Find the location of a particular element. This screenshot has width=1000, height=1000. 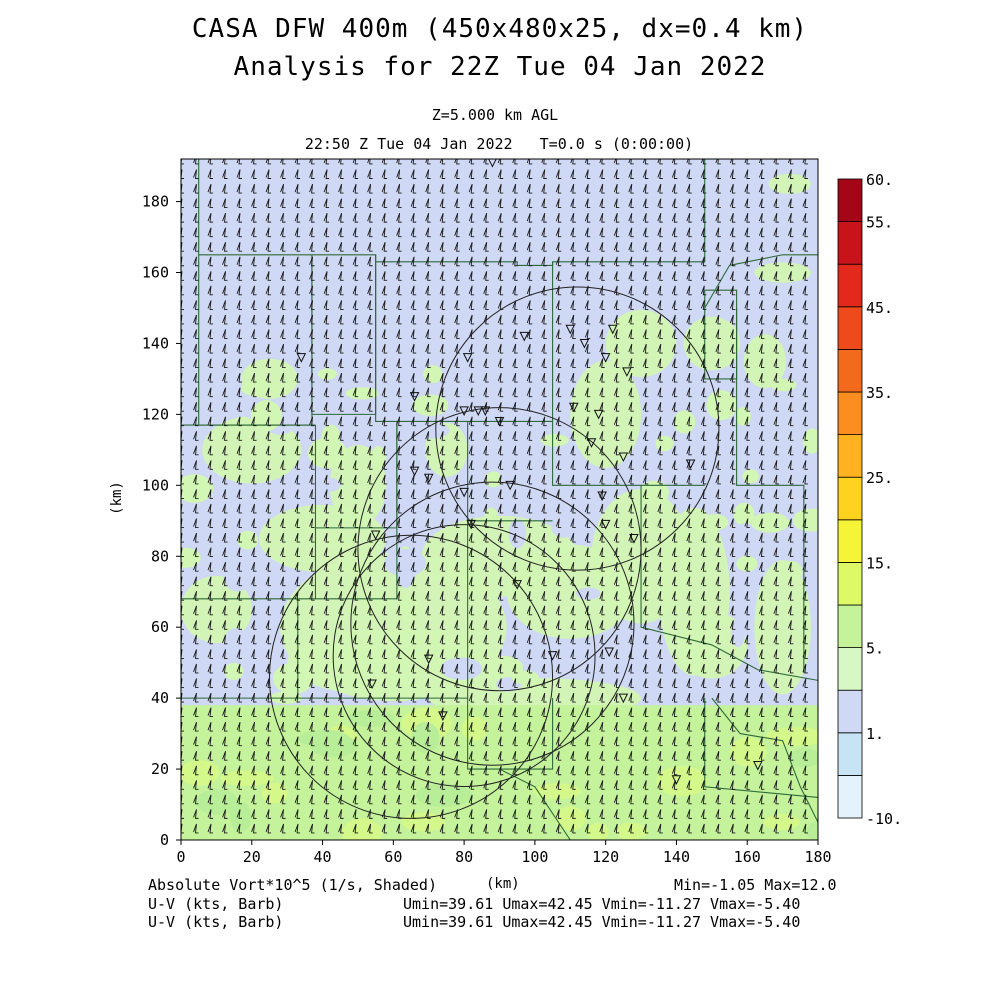

y-tick-label: 140 is located at coordinates (155, 343).